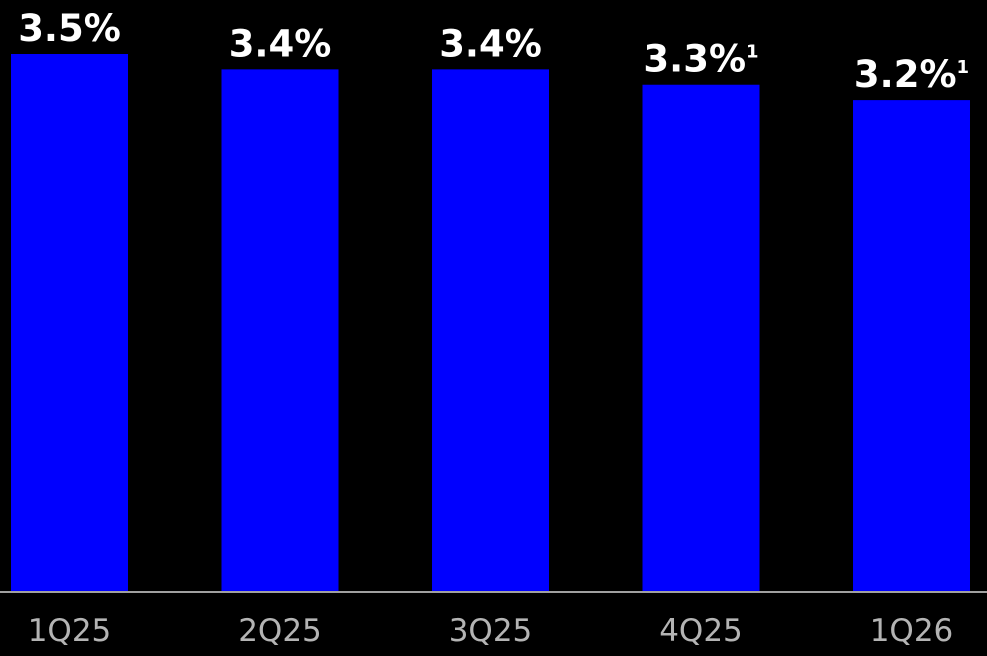 The height and width of the screenshot is (656, 987). Describe the element at coordinates (490, 43) in the screenshot. I see `data-label-3Q25: 3.4%` at that location.